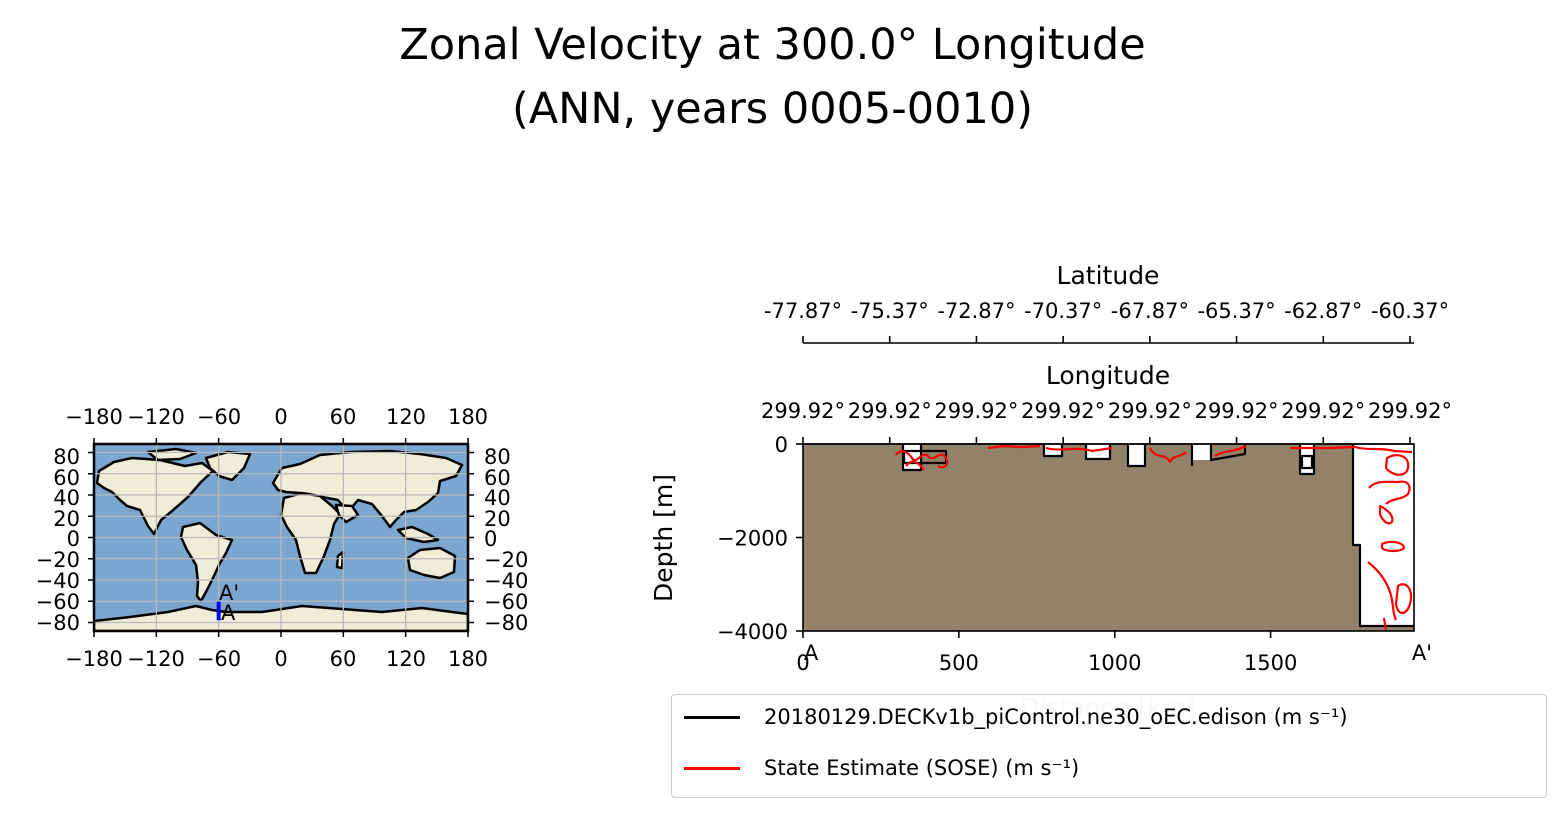 The image size is (1567, 819). I want to click on figure-title-line-2: (ANN, years 0005-0010), so click(772, 109).